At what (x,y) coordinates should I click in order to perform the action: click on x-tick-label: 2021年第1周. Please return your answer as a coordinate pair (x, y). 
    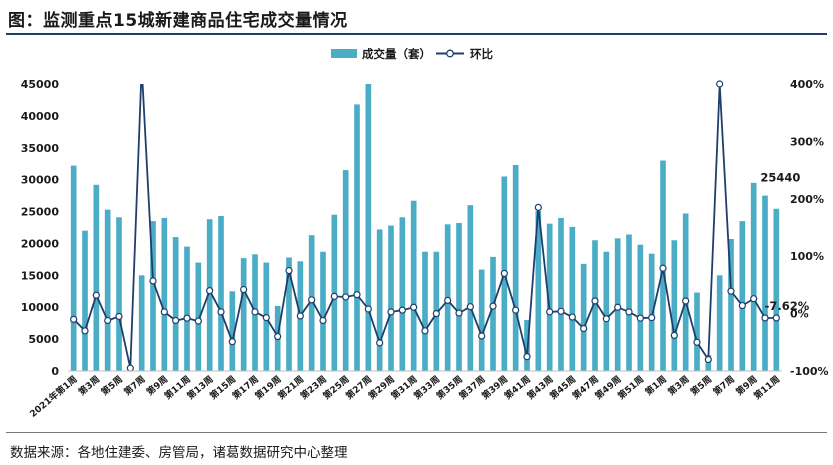
    Looking at the image, I should click on (53, 396).